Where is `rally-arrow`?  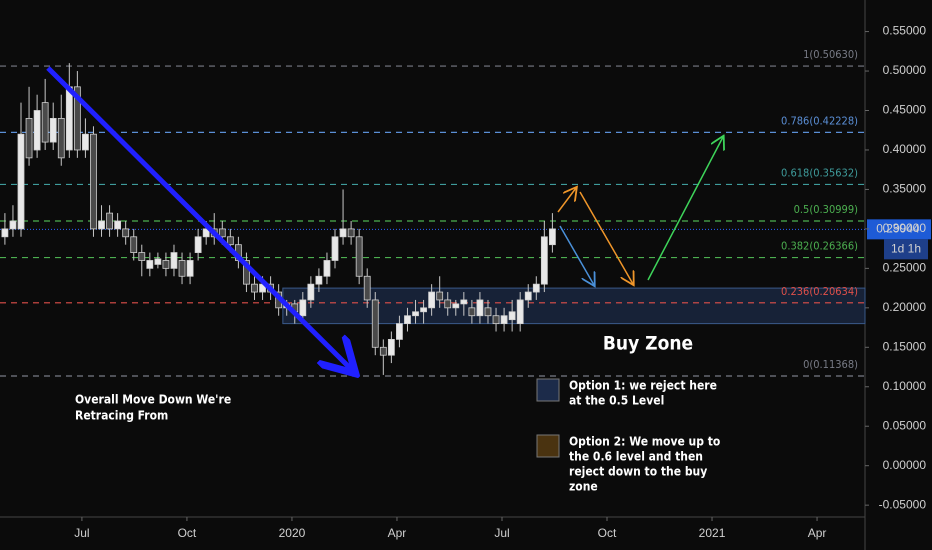 rally-arrow is located at coordinates (685, 209).